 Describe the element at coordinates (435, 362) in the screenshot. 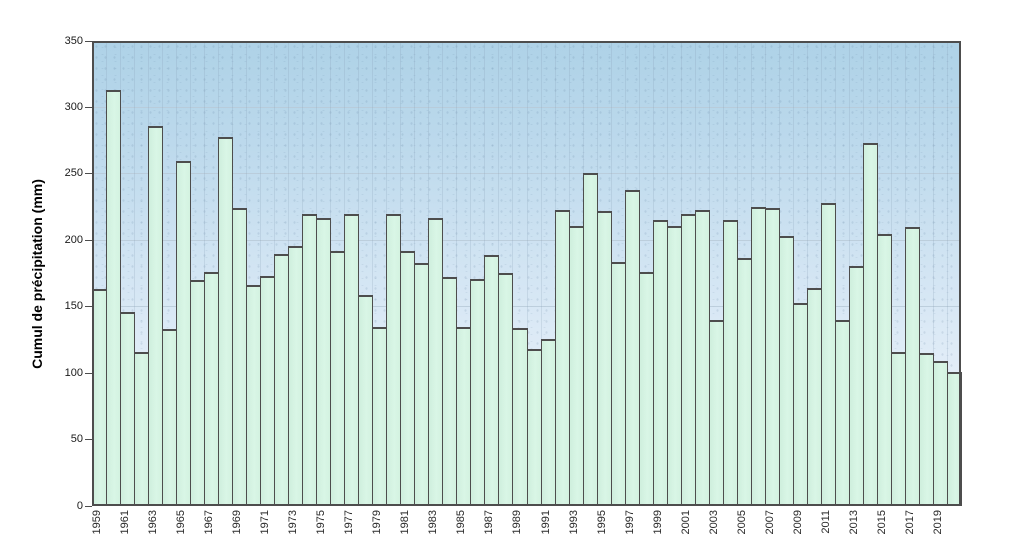

I see `bar-1983` at that location.